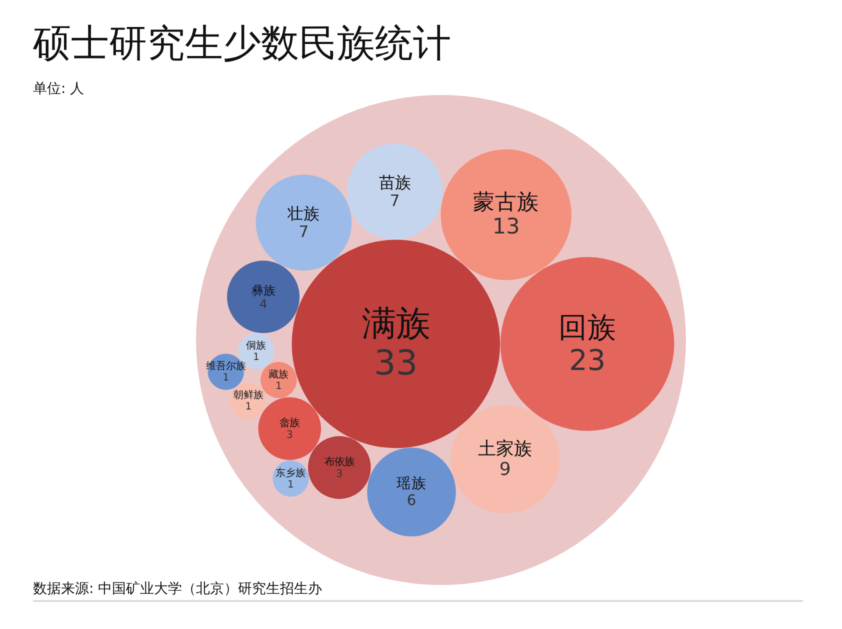 Image resolution: width=842 pixels, height=629 pixels. What do you see at coordinates (396, 324) in the screenshot?
I see `category-label: 满族` at bounding box center [396, 324].